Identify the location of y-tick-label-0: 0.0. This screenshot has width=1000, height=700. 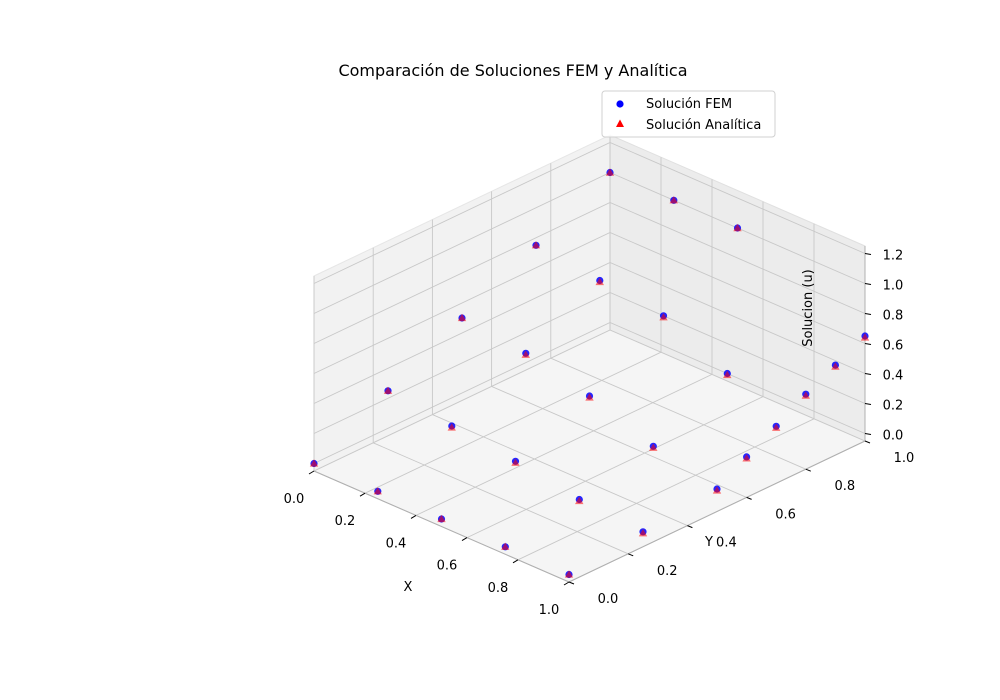
(608, 599).